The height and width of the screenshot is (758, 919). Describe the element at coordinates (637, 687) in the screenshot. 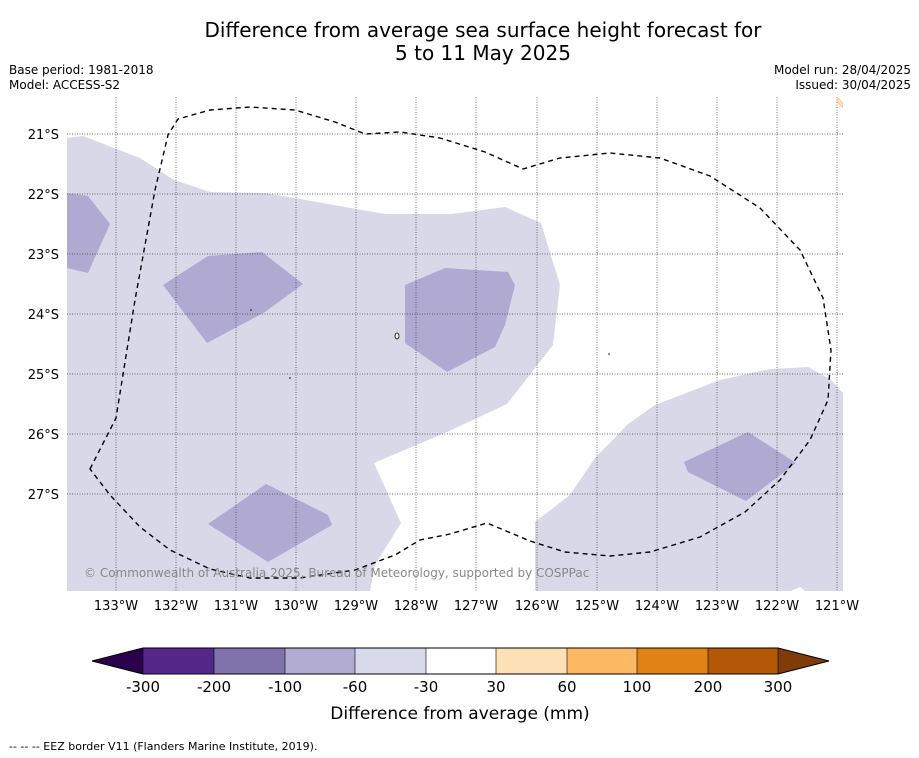

I see `colorbar-tick: 100` at that location.